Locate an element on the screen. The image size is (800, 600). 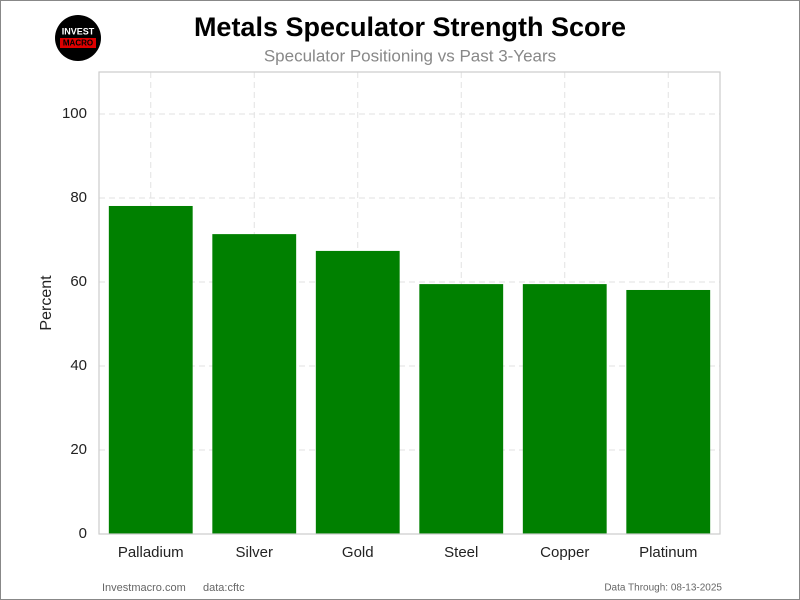
x-tick-label: Platinum is located at coordinates (668, 552).